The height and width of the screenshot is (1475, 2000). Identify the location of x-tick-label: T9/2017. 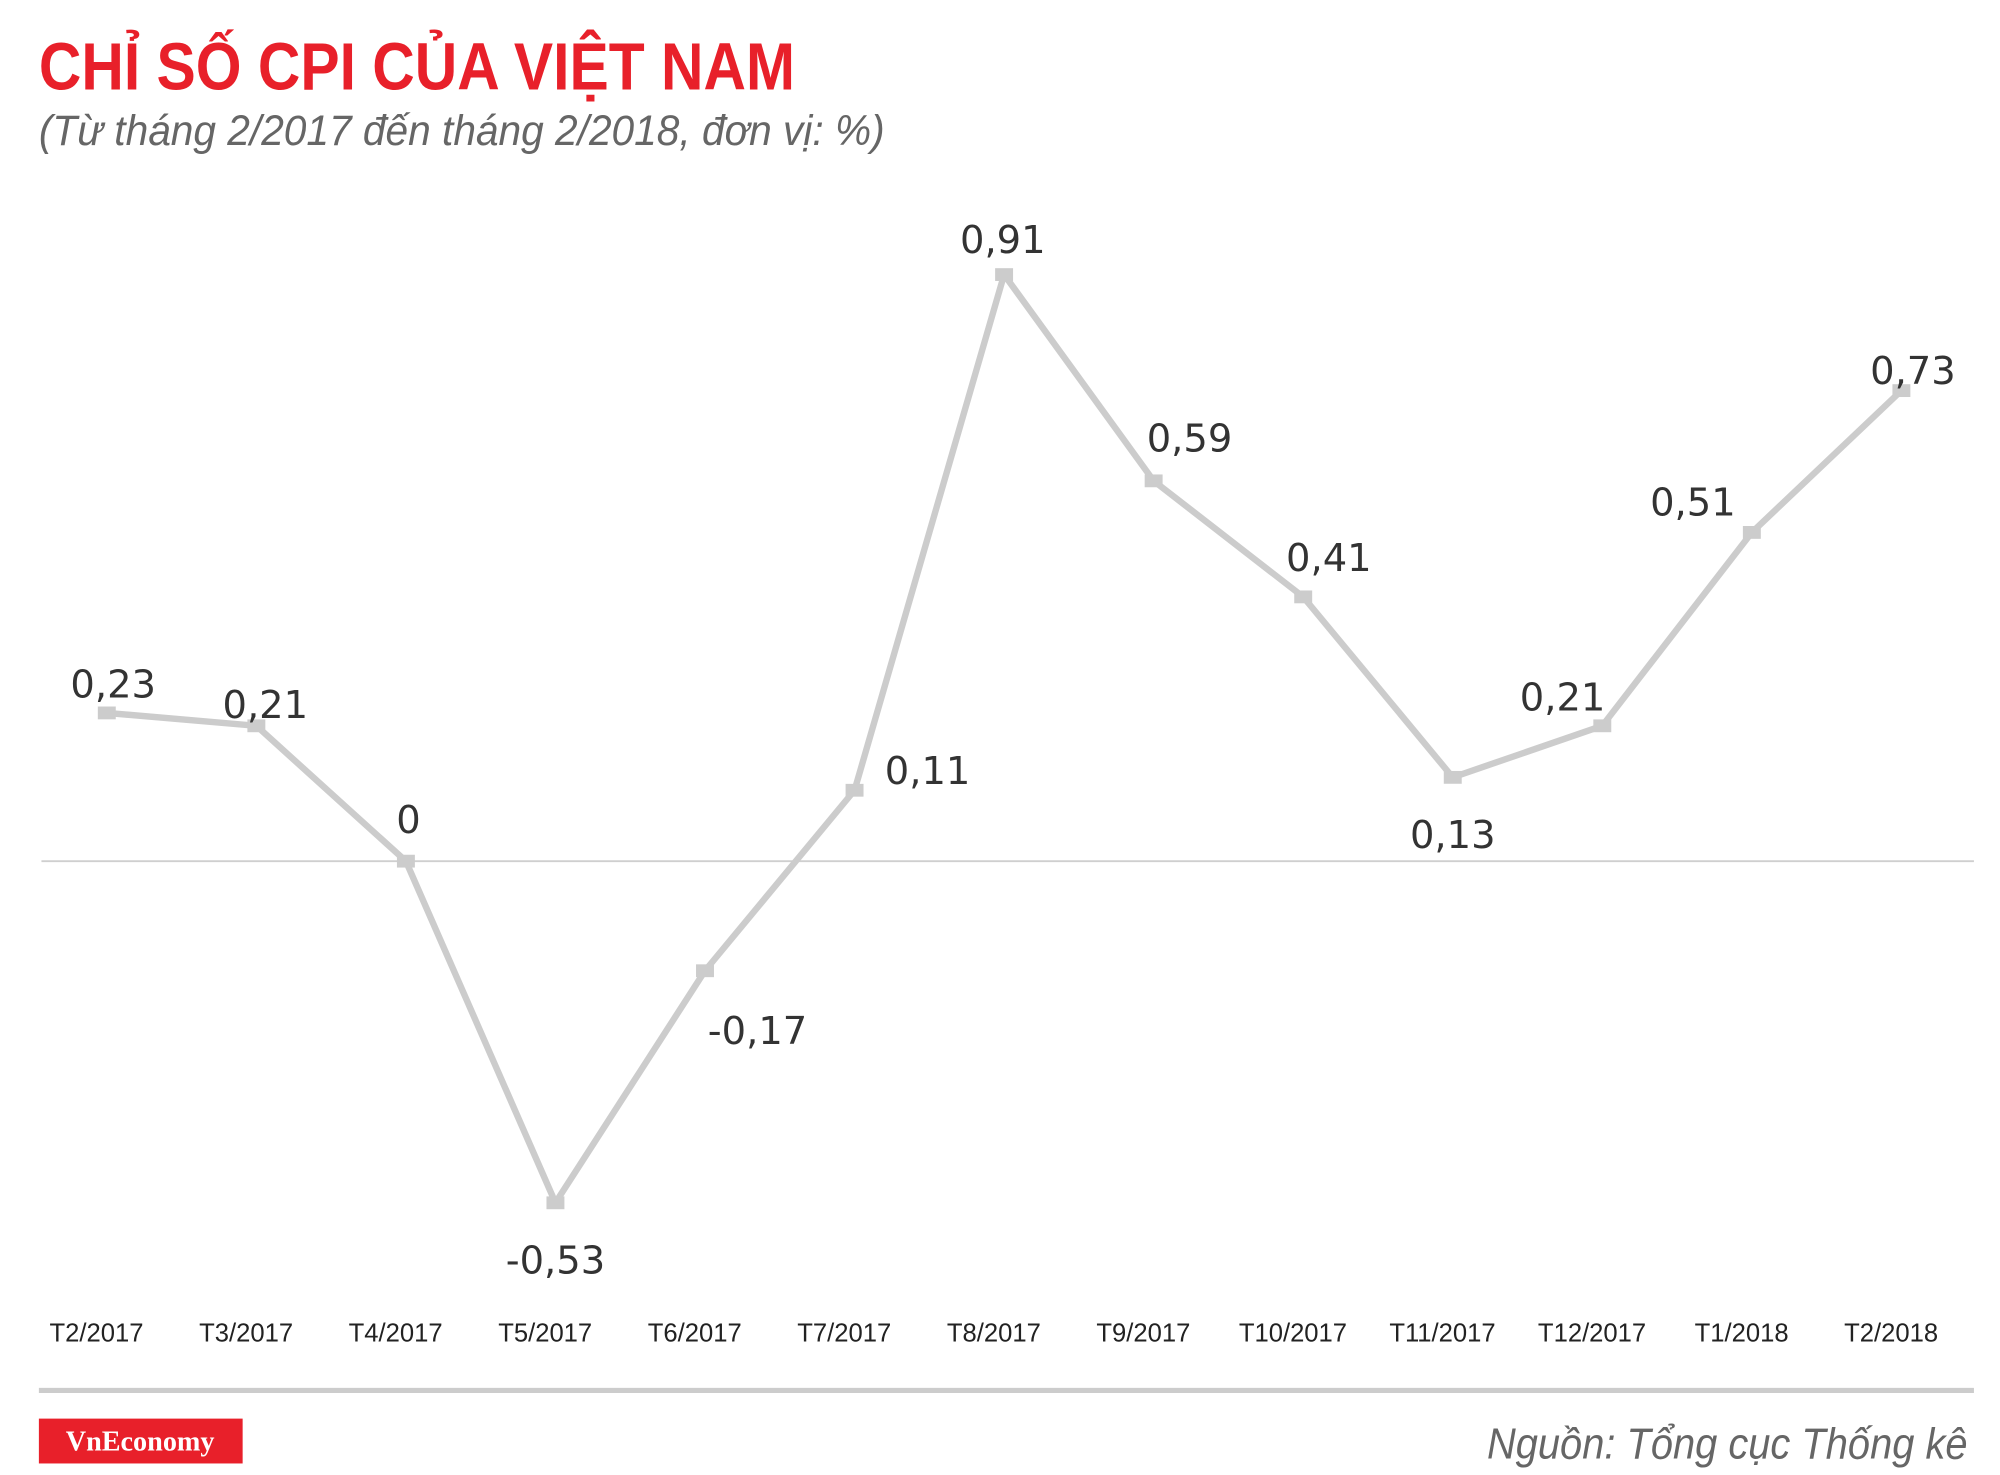
(1143, 1334).